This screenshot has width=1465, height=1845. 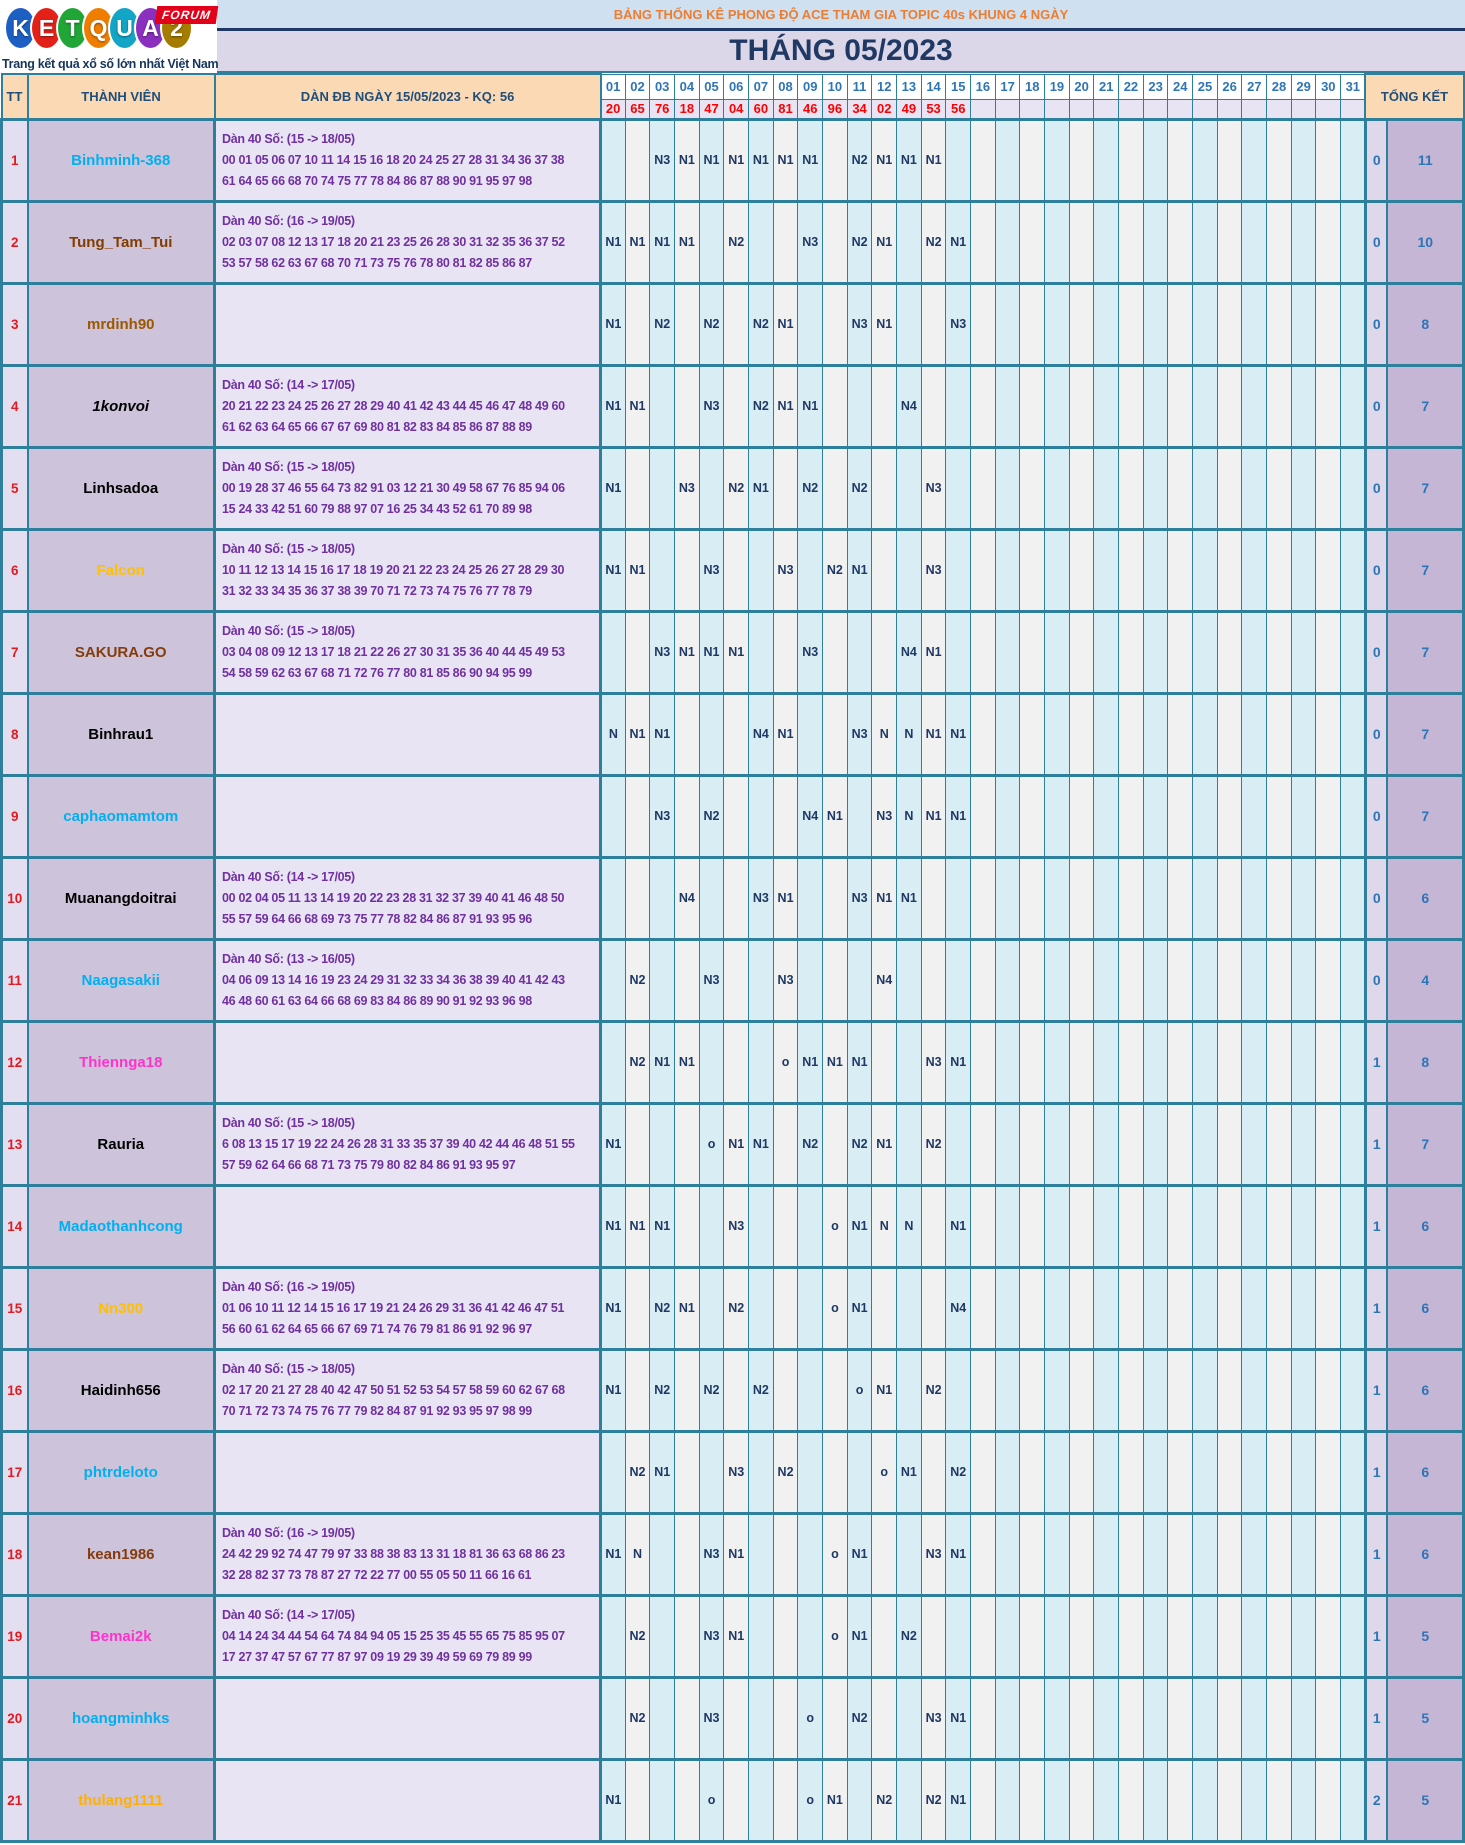 I want to click on dan-title: Dàn 40 Số: (16 -> 19/05), so click(x=288, y=220).